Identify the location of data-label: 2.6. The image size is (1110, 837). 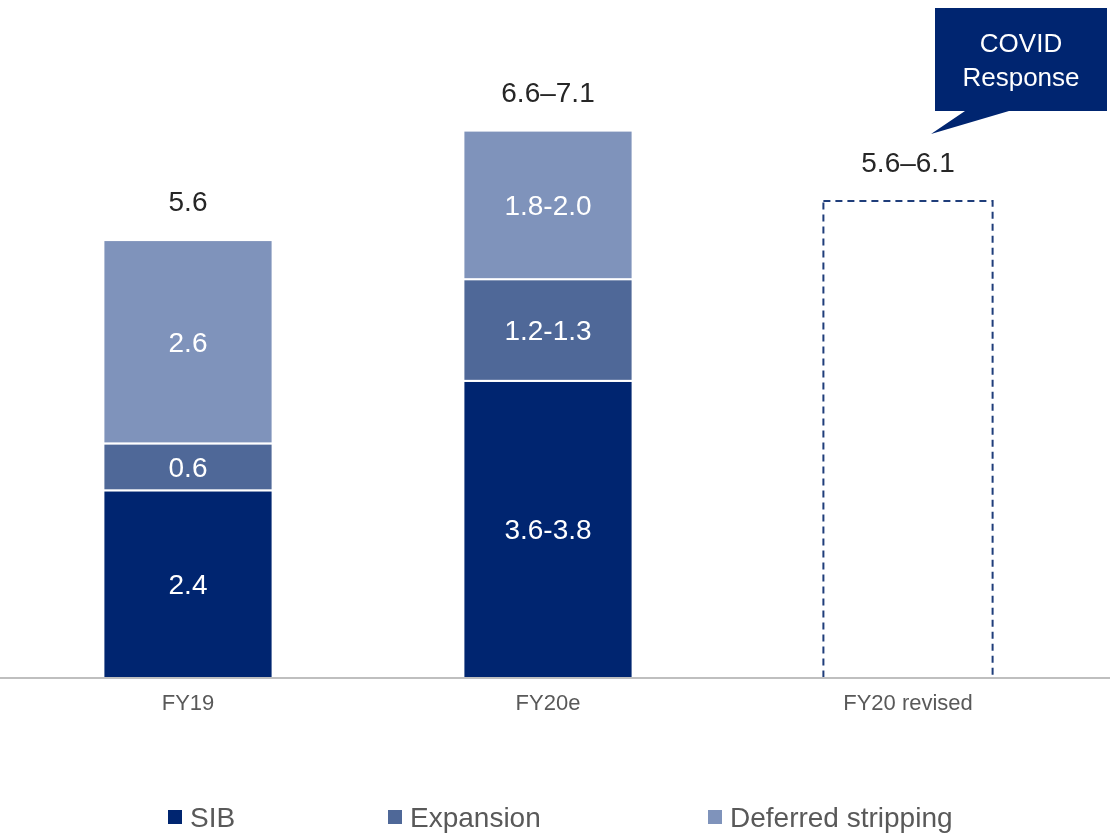
(188, 342).